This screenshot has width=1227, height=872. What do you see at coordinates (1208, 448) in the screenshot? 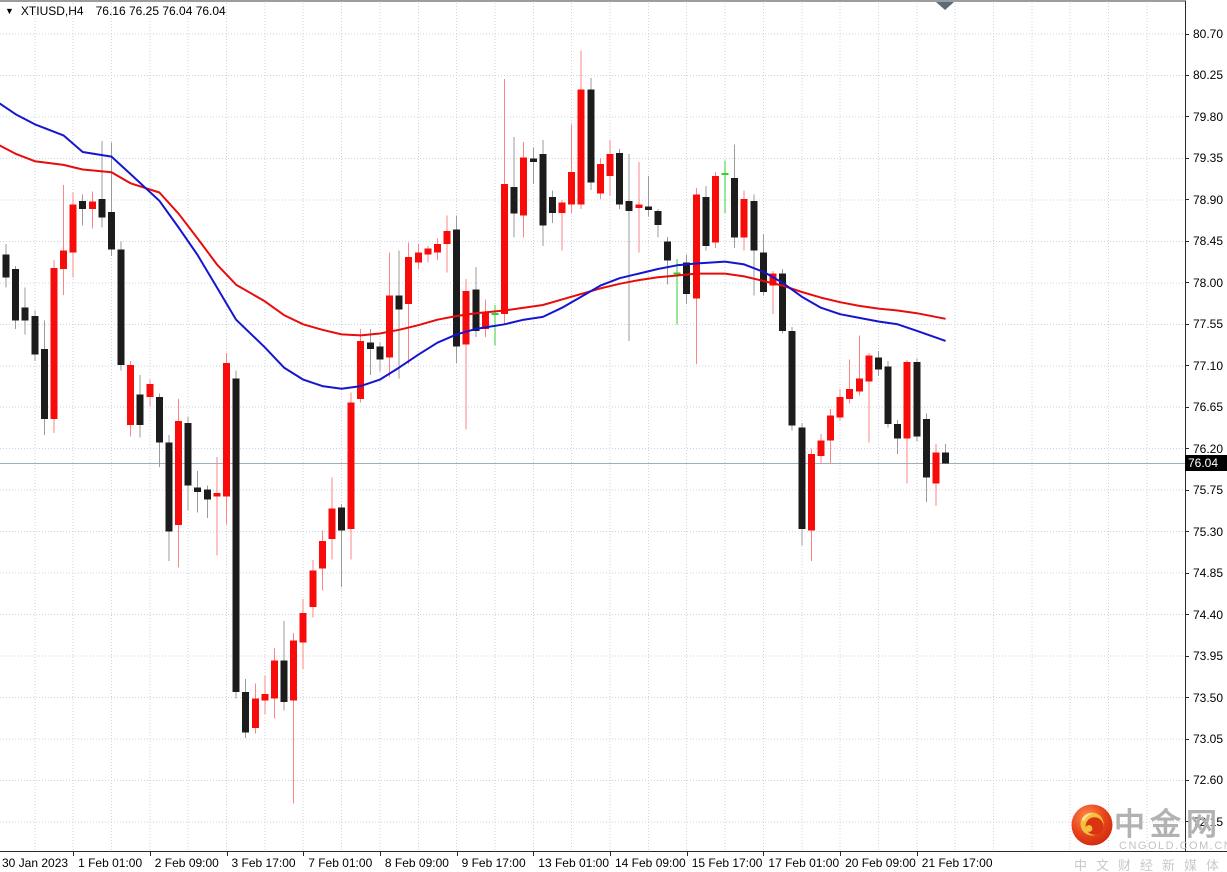
I see `price-label: 76.20` at bounding box center [1208, 448].